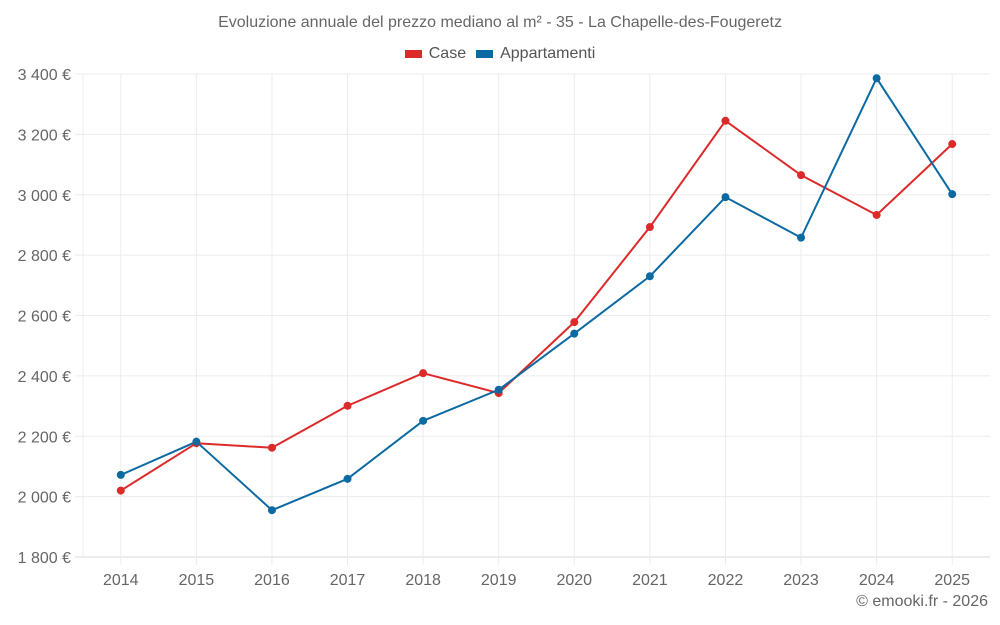 This screenshot has height=625, width=1000. I want to click on legend-item-appartamenti: Appartamenti, so click(535, 54).